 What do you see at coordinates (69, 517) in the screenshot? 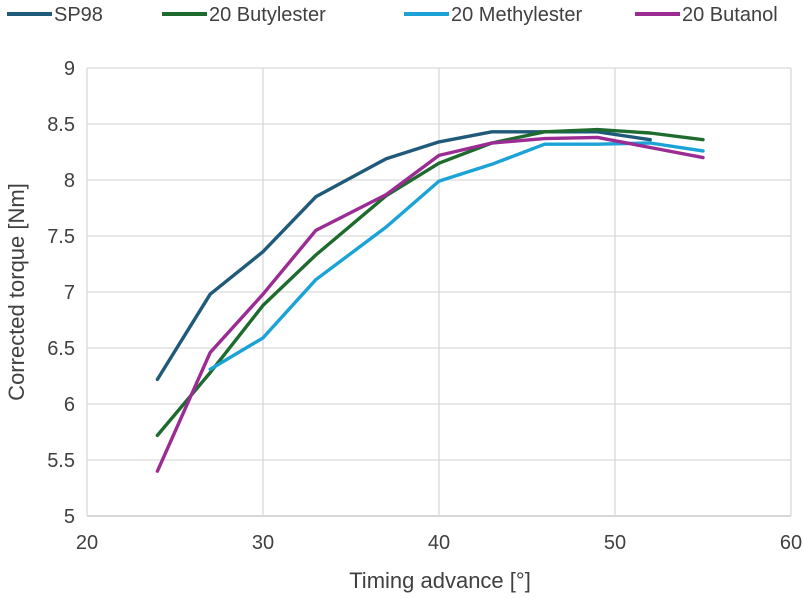
I see `y-tick-label: 5` at bounding box center [69, 517].